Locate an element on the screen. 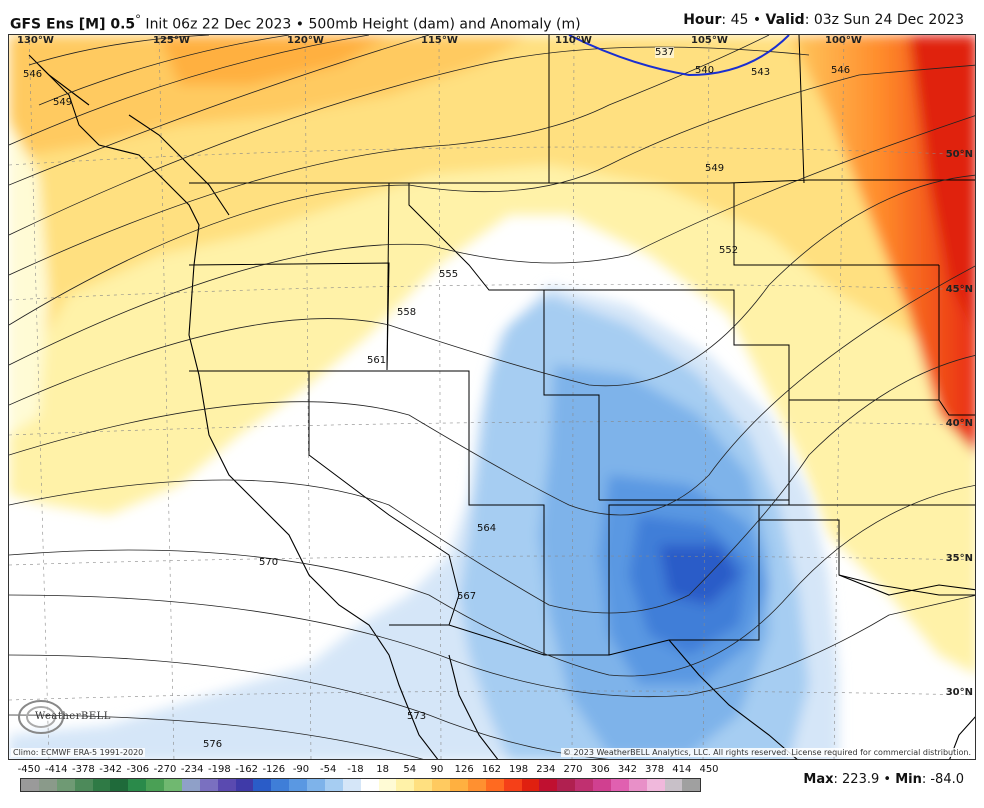  max-label: Max is located at coordinates (818, 779).